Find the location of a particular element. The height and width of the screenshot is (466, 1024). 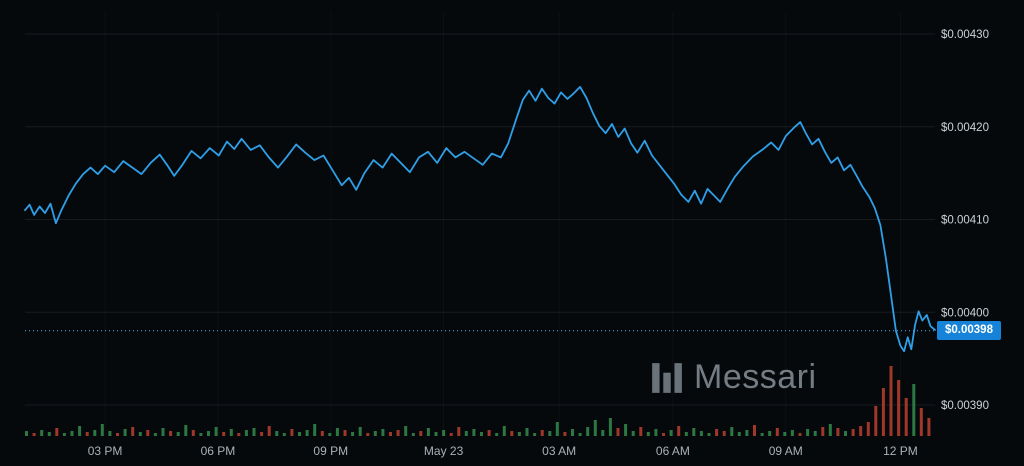

y-axis-label: $0.00430 is located at coordinates (965, 35).